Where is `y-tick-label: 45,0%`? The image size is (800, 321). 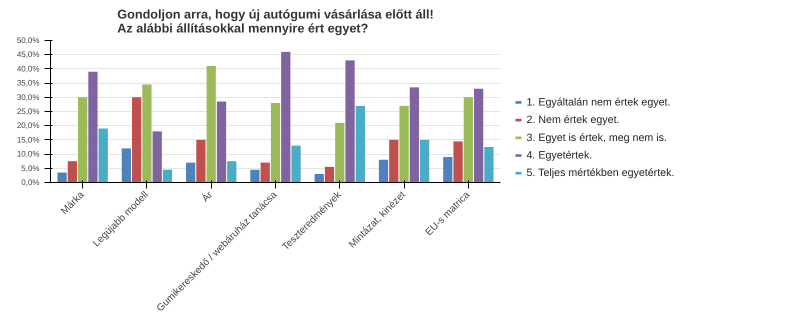 y-tick-label: 45,0% is located at coordinates (28, 55).